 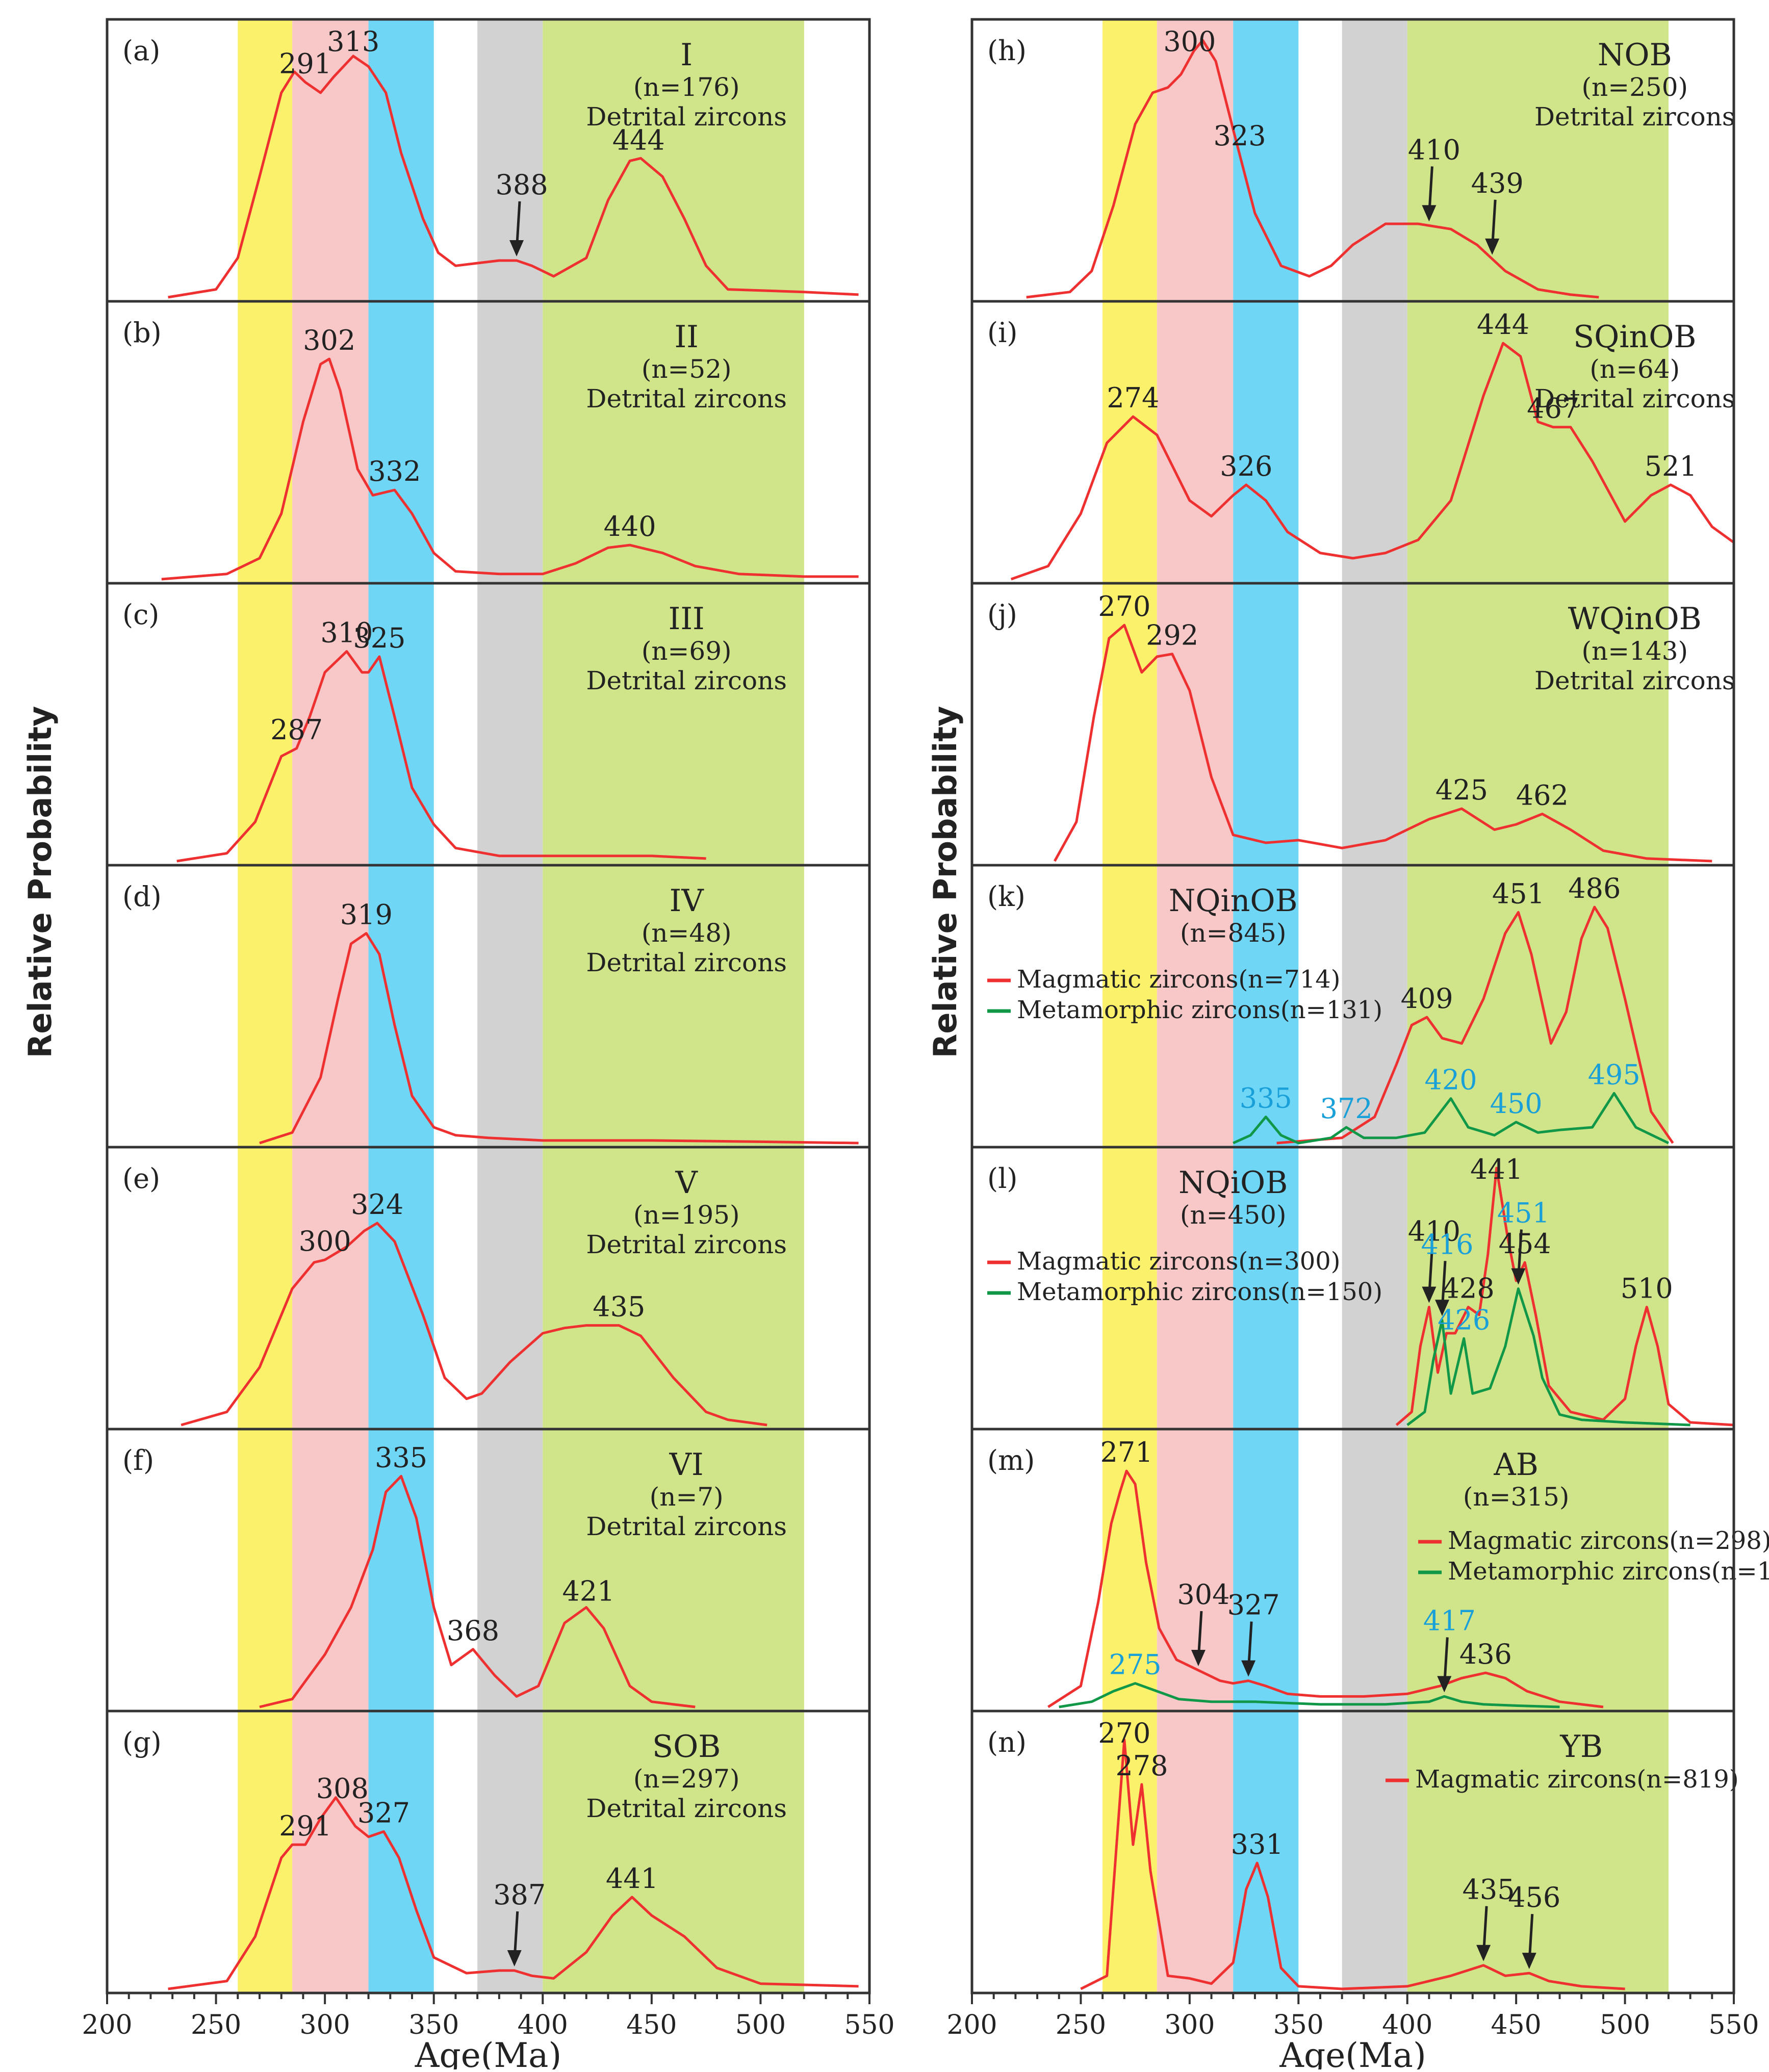 I want to click on panel-info-line: (n=143), so click(x=1635, y=651).